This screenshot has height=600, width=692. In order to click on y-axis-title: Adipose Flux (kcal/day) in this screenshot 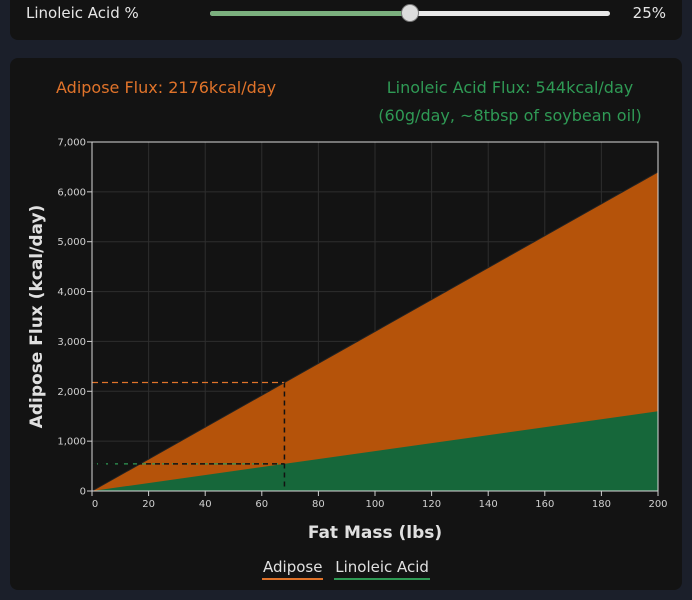, I will do `click(37, 317)`.